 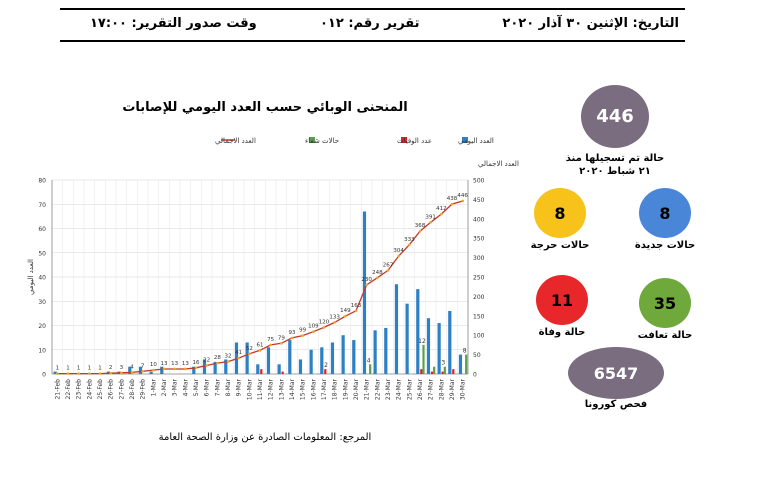 What do you see at coordinates (388, 389) in the screenshot?
I see `x-tick-label: 23-Mar` at bounding box center [388, 389].